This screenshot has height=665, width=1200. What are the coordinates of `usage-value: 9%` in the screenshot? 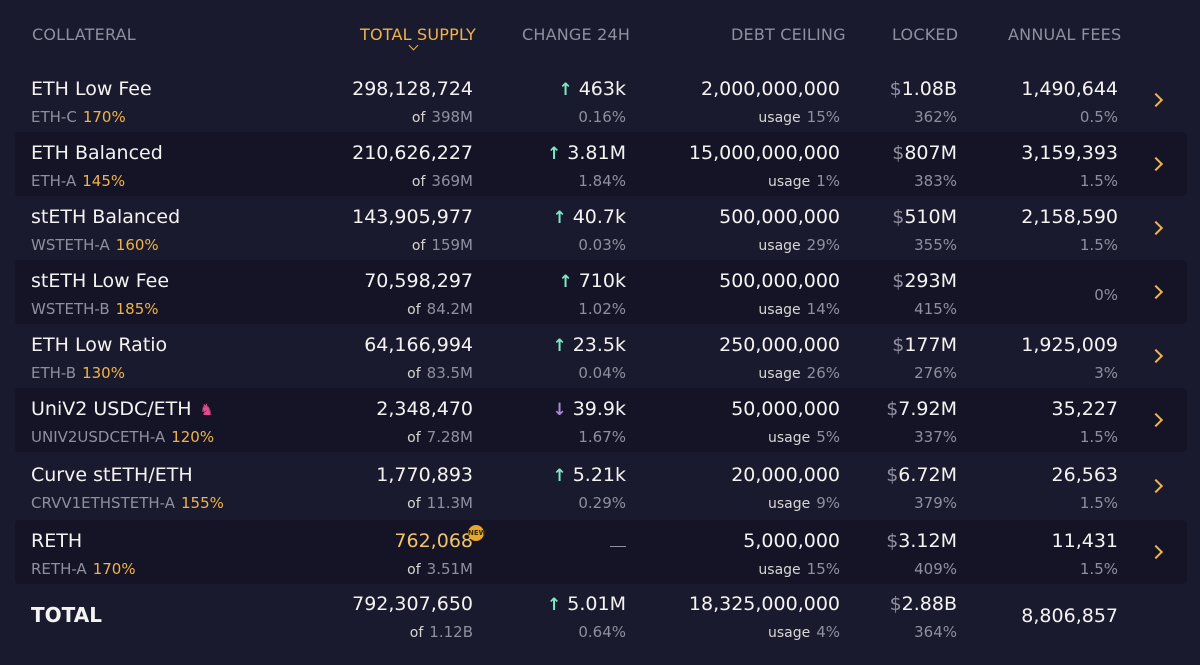 It's located at (828, 503).